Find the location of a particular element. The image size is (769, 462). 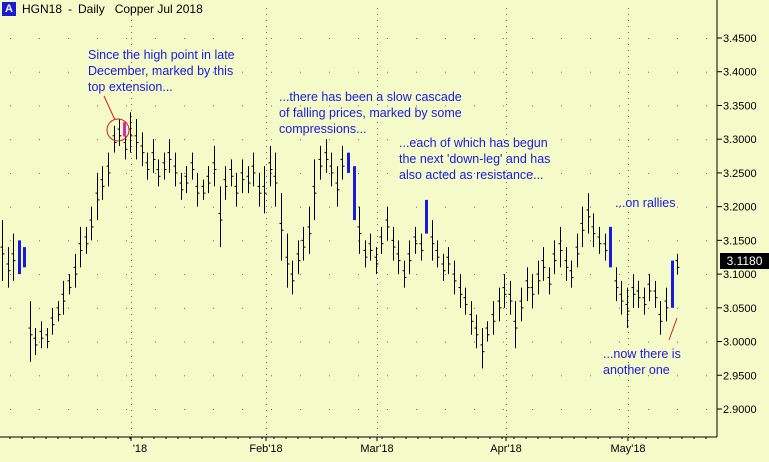

x-tick-label: Apr'18 is located at coordinates (505, 449).